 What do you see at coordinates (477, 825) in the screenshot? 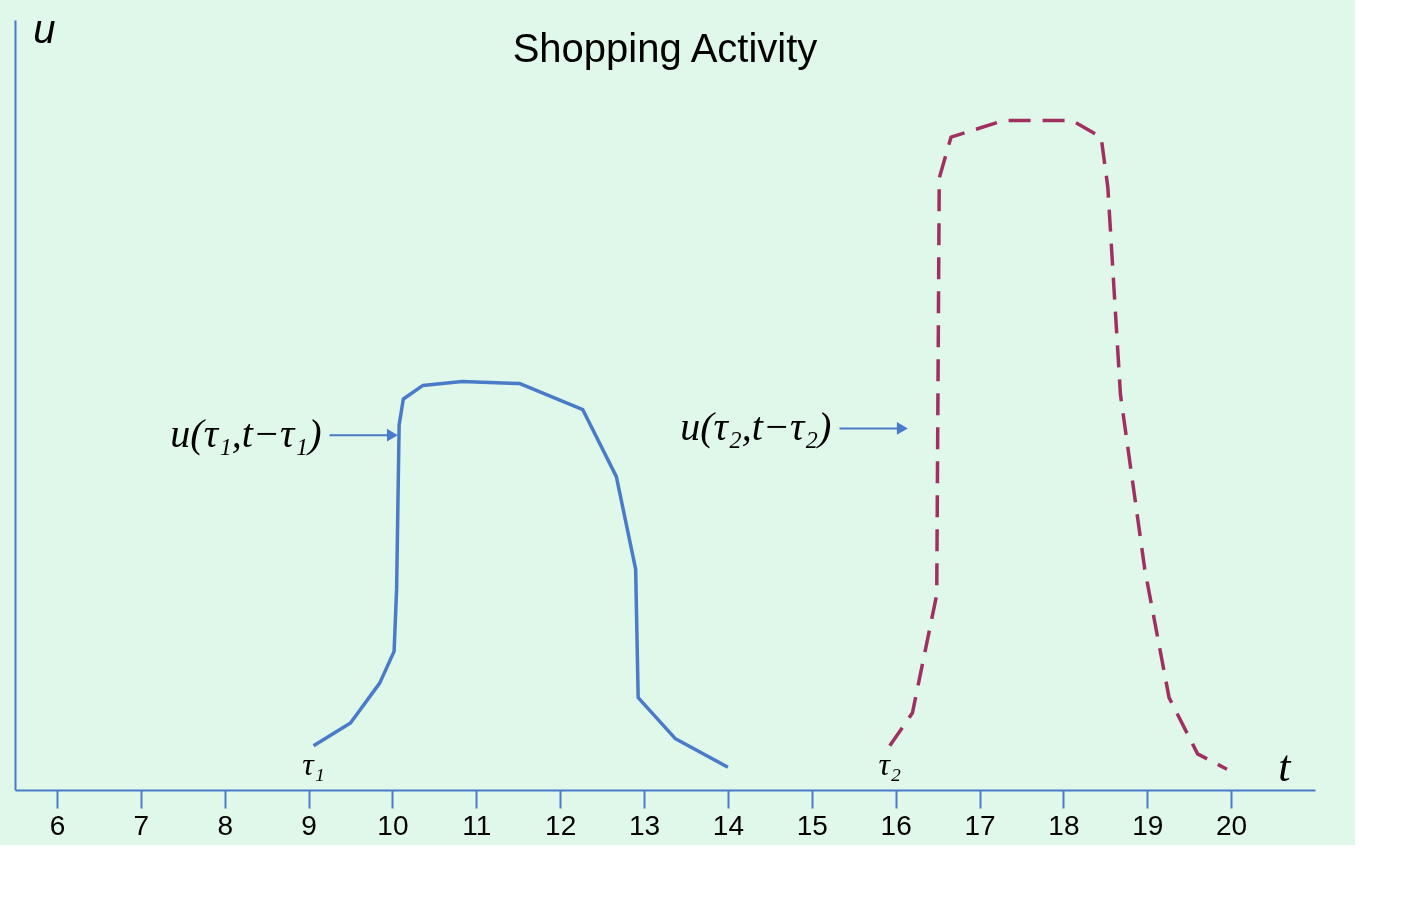
I see `x-tick-label: 11` at bounding box center [477, 825].